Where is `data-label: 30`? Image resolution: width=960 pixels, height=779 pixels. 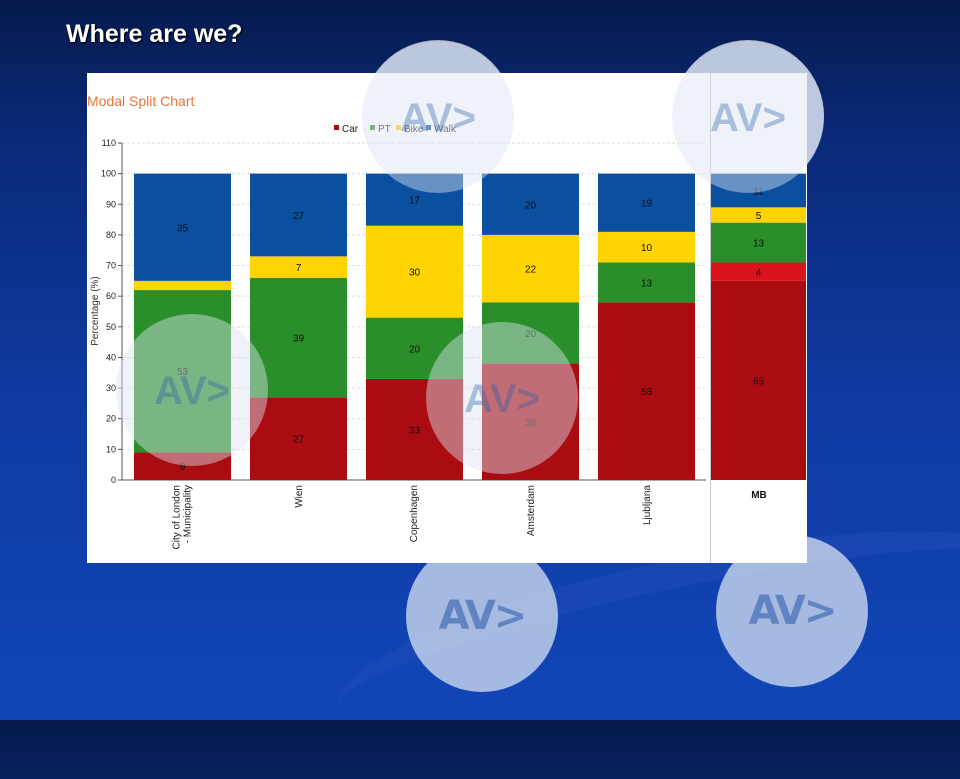 data-label: 30 is located at coordinates (415, 273).